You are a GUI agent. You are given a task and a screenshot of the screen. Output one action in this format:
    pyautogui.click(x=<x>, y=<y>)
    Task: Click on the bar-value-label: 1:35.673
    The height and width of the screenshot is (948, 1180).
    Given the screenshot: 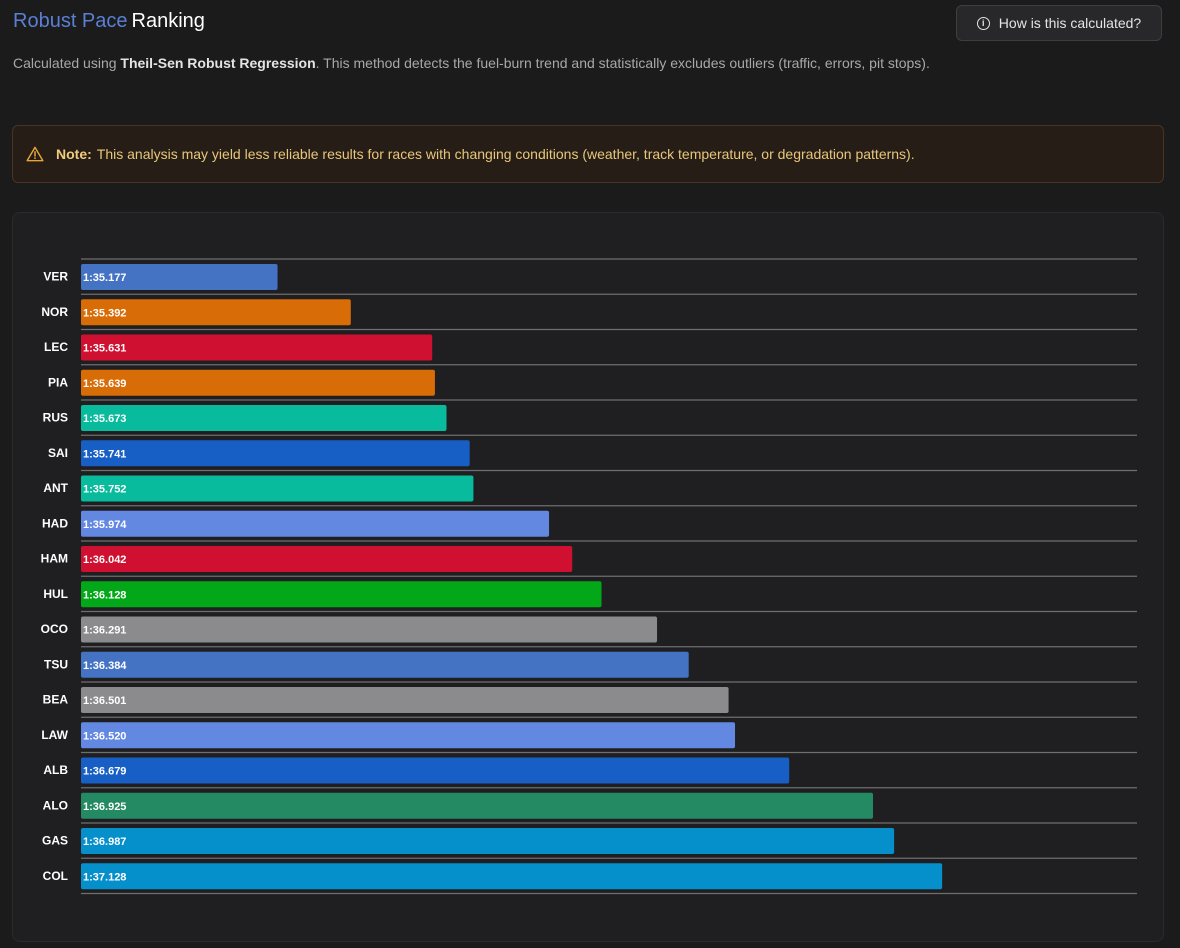 What is the action you would take?
    pyautogui.click(x=104, y=419)
    